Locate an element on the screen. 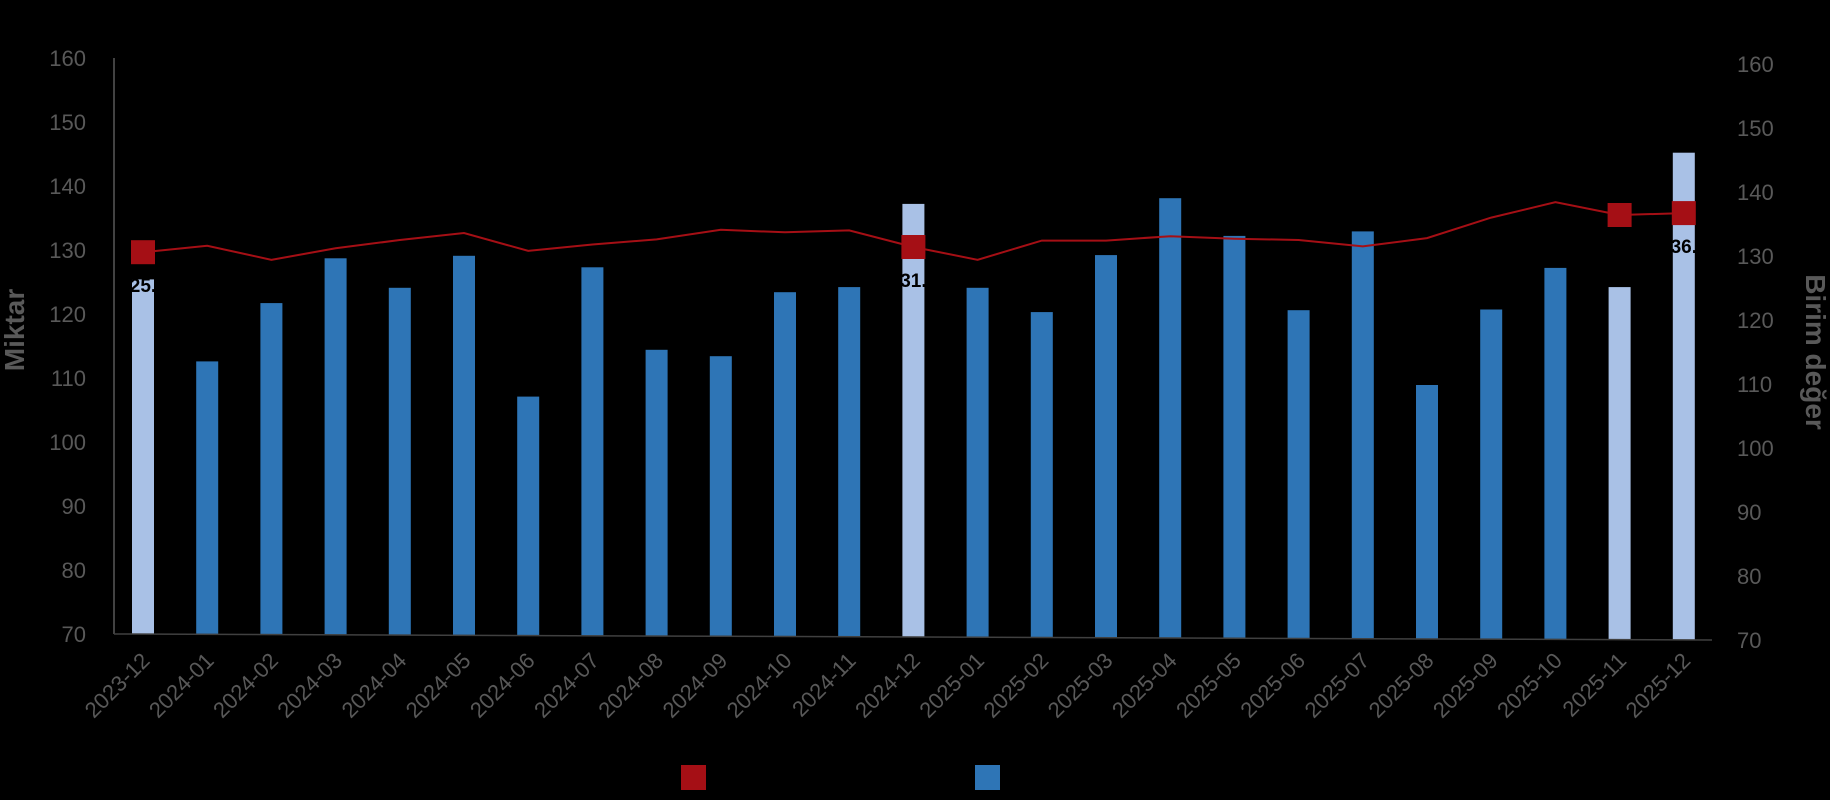 This screenshot has width=1830, height=800. y-tick-label: 130 is located at coordinates (67, 250).